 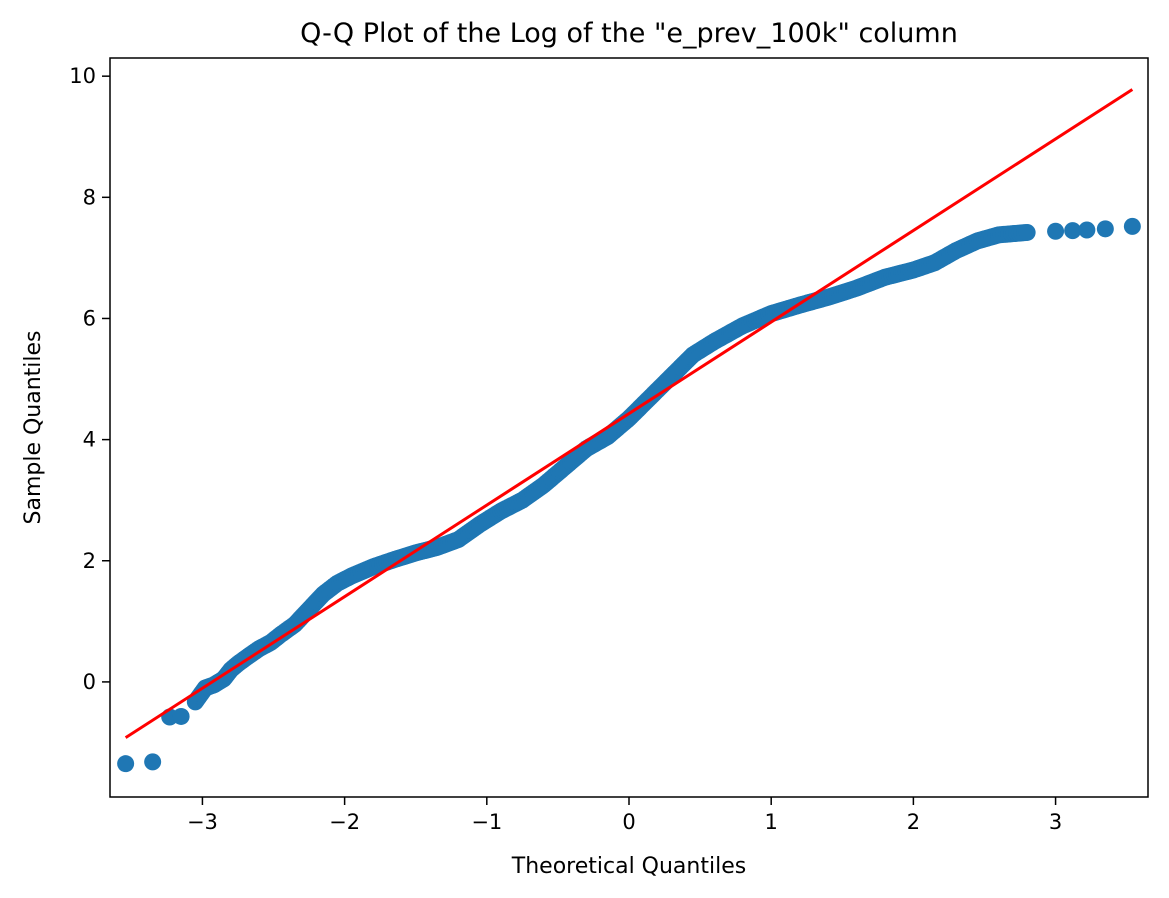 What do you see at coordinates (628, 822) in the screenshot?
I see `x-tick-label: 0` at bounding box center [628, 822].